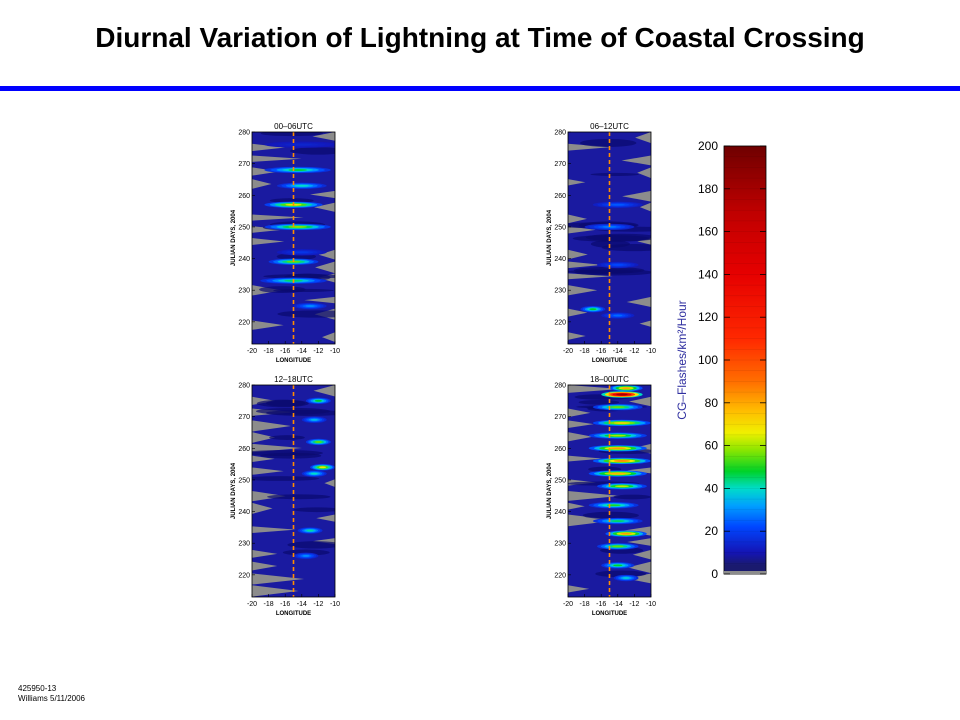 The width and height of the screenshot is (960, 720). Describe the element at coordinates (244, 575) in the screenshot. I see `y-tick-label: 220` at that location.